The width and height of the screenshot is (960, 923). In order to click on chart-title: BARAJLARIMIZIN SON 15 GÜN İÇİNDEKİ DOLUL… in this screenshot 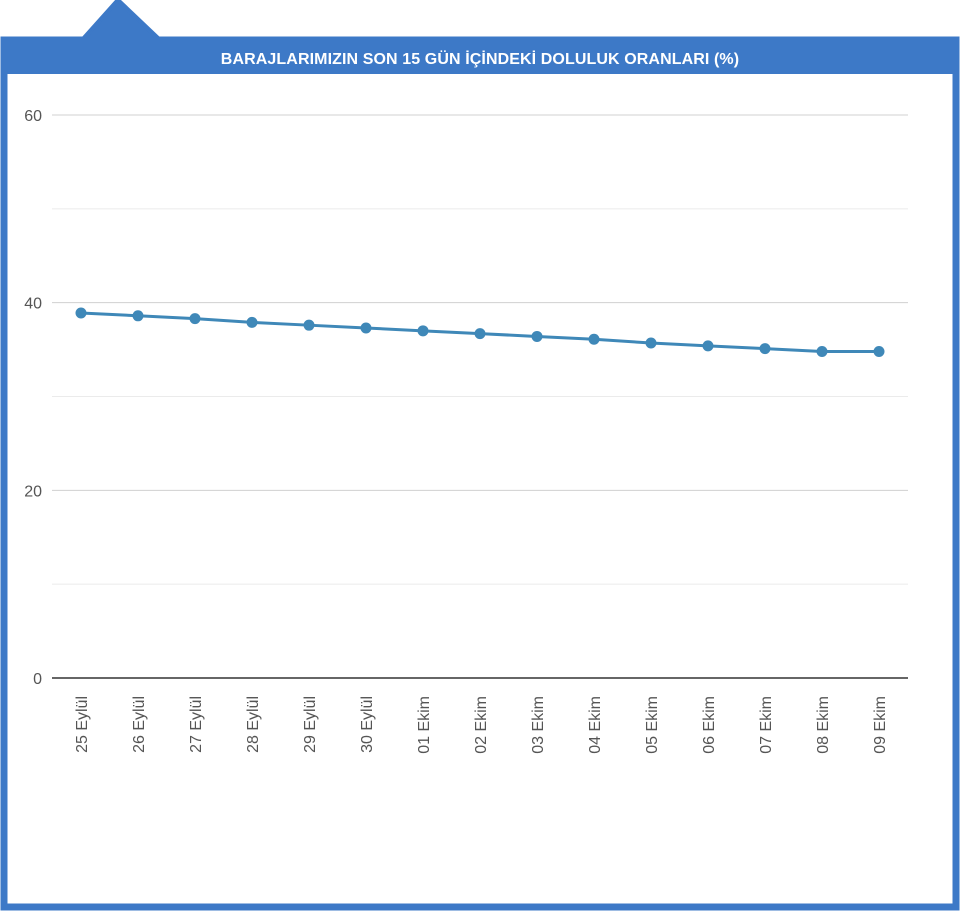, I will do `click(480, 59)`.